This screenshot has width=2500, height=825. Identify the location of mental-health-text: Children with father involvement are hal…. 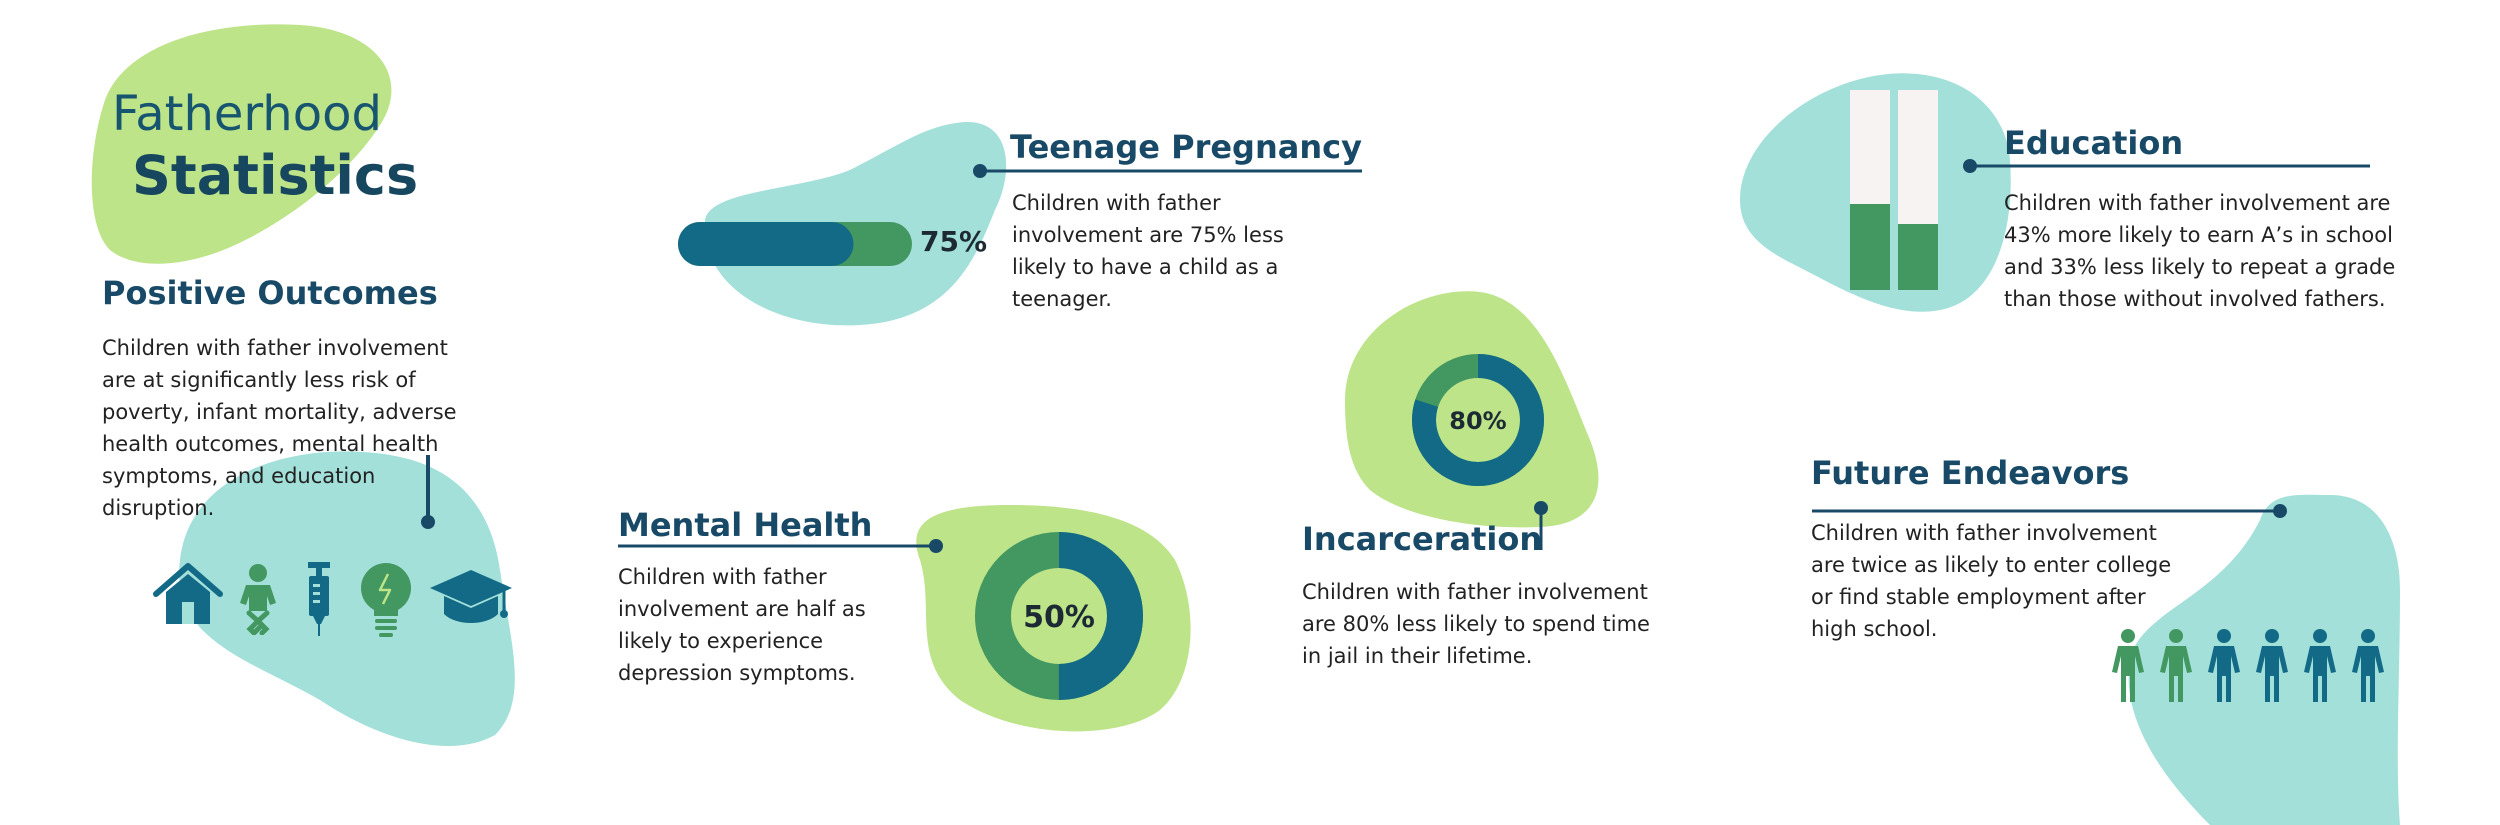
(768, 625).